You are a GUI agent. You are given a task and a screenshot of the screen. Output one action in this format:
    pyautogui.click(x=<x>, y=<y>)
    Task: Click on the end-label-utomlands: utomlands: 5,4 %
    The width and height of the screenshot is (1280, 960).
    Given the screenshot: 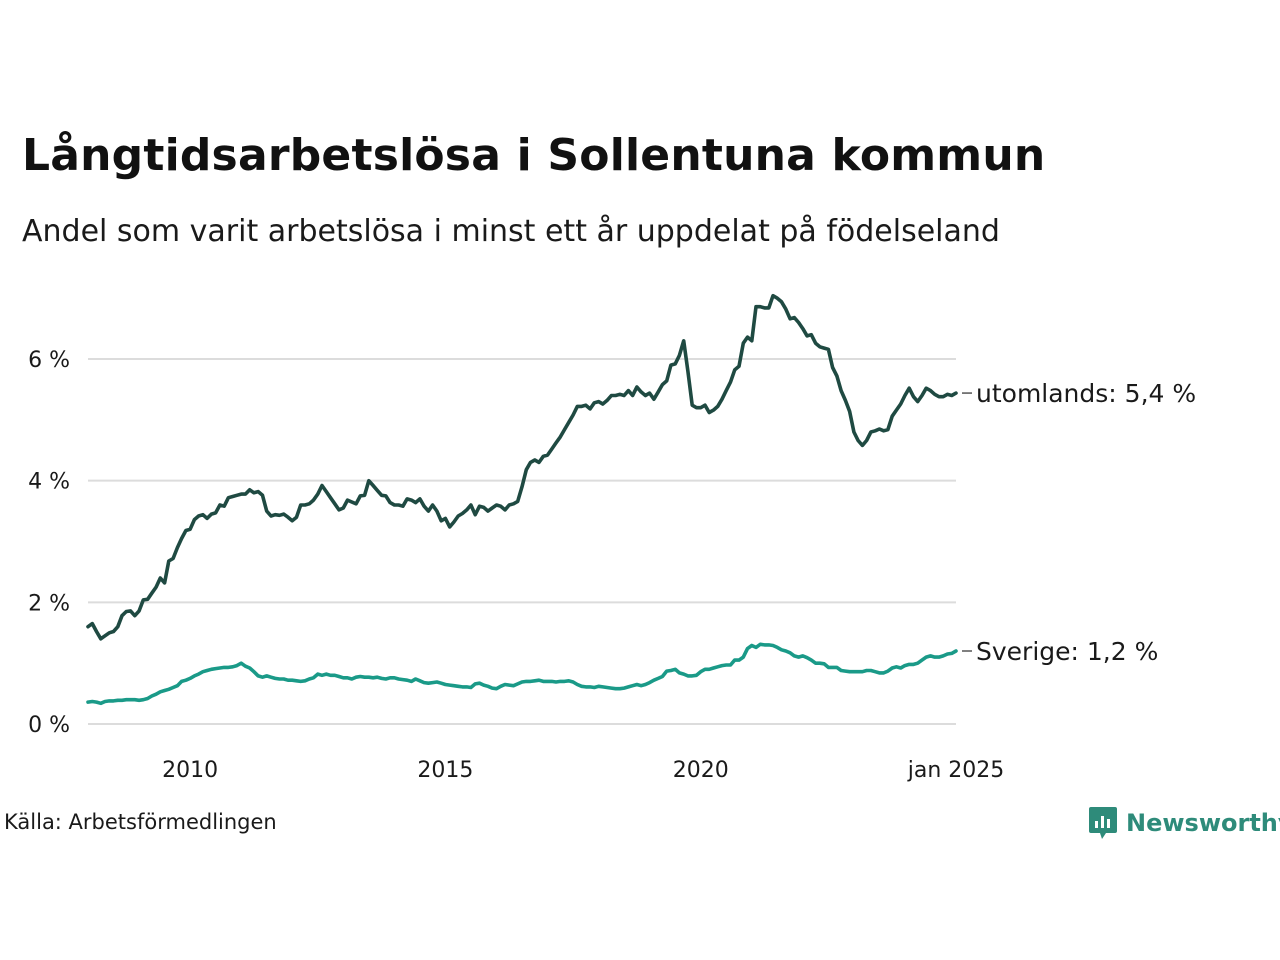 What is the action you would take?
    pyautogui.click(x=1086, y=393)
    